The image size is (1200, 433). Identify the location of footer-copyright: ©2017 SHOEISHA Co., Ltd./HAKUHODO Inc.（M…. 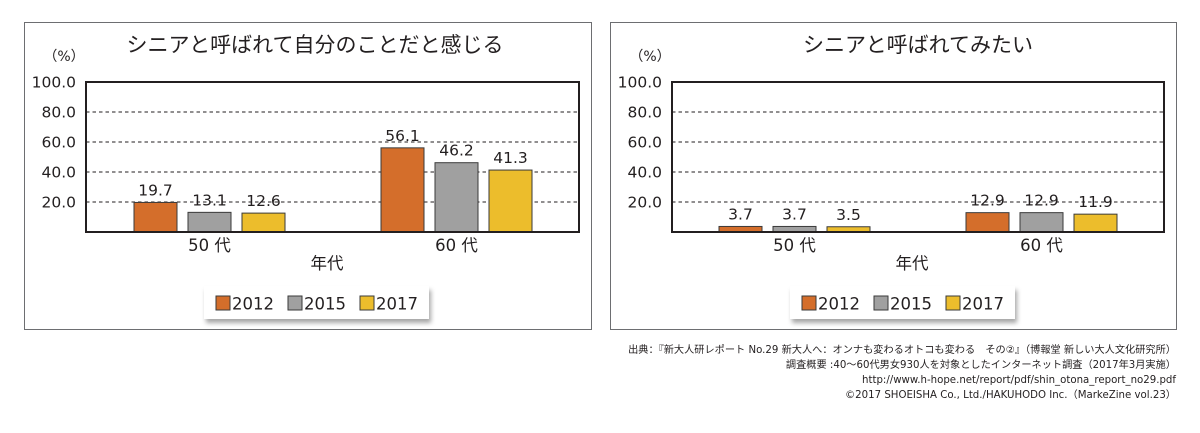
(1010, 395).